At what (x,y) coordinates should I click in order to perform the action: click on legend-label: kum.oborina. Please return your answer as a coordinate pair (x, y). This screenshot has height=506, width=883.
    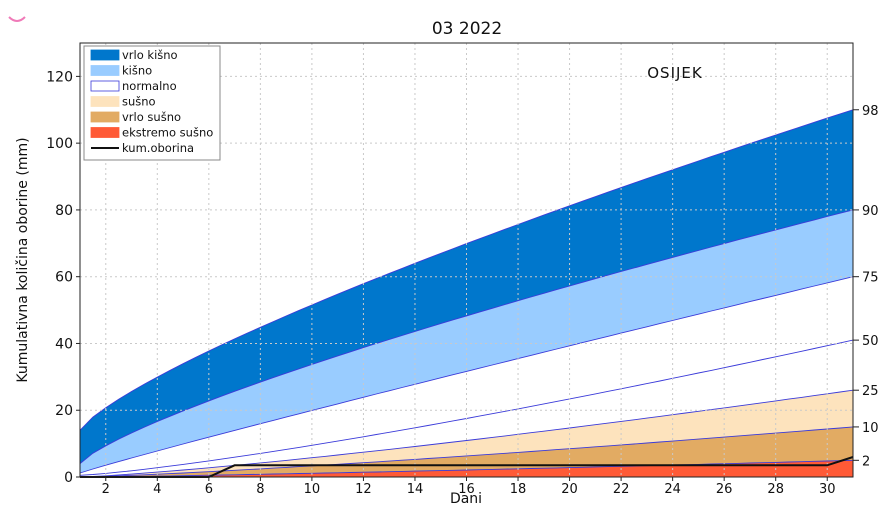
    Looking at the image, I should click on (158, 148).